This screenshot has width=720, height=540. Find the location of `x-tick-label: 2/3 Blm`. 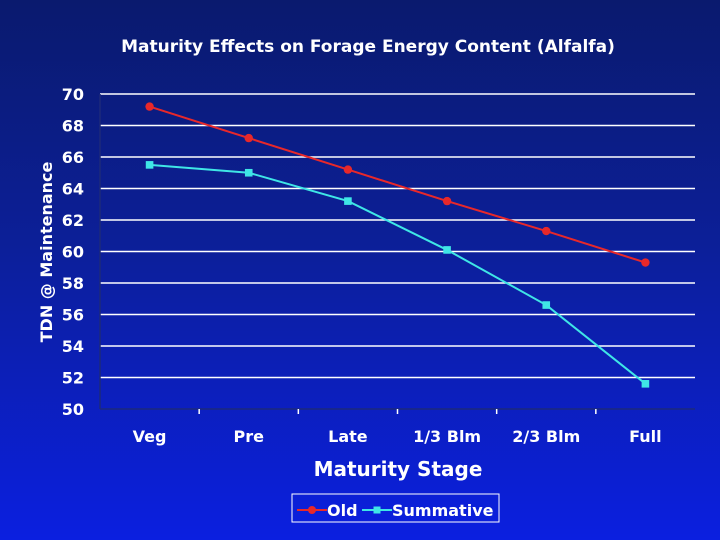

x-tick-label: 2/3 Blm is located at coordinates (546, 436).